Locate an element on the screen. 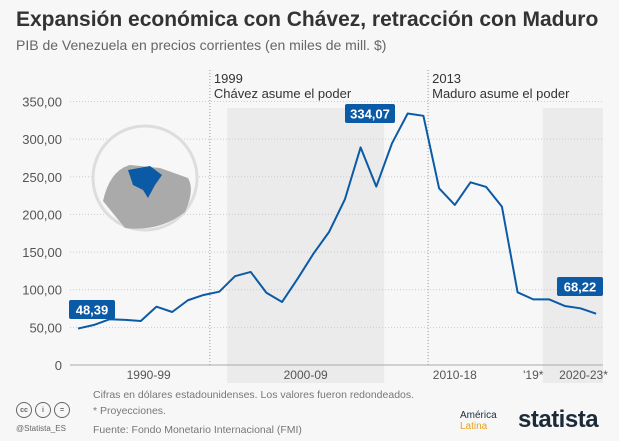 The image size is (619, 441). x-tick-label: 2000-09 is located at coordinates (306, 375).